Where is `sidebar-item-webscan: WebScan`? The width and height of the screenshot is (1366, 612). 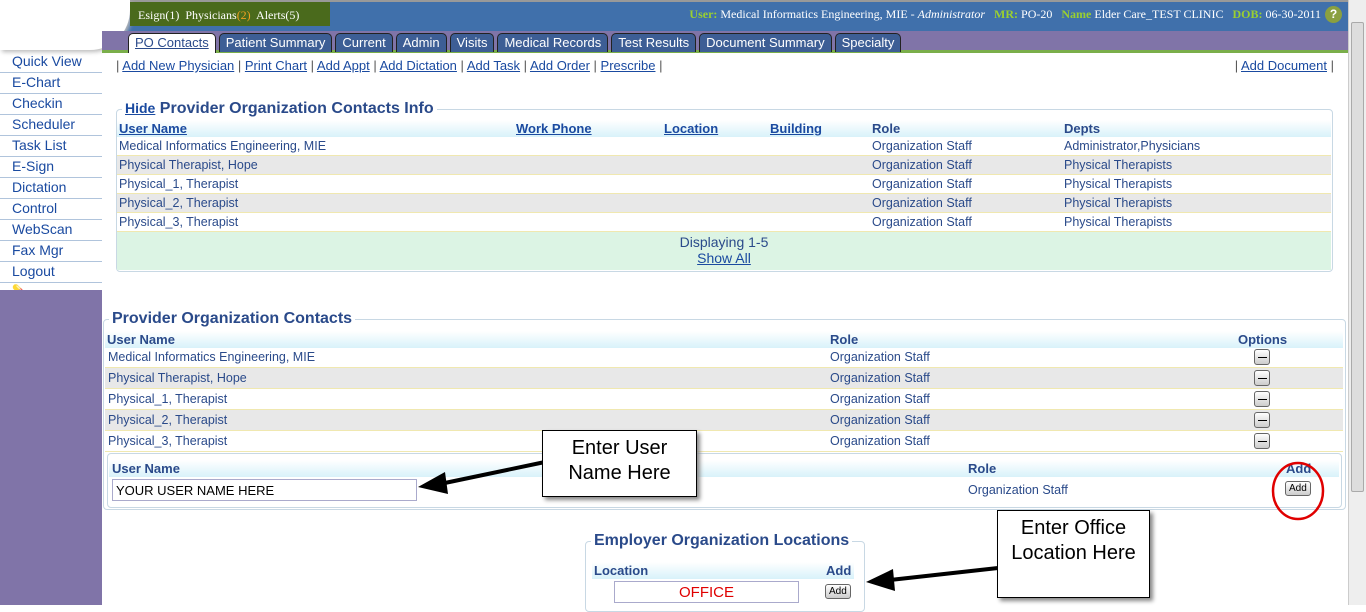 sidebar-item-webscan: WebScan is located at coordinates (51, 230).